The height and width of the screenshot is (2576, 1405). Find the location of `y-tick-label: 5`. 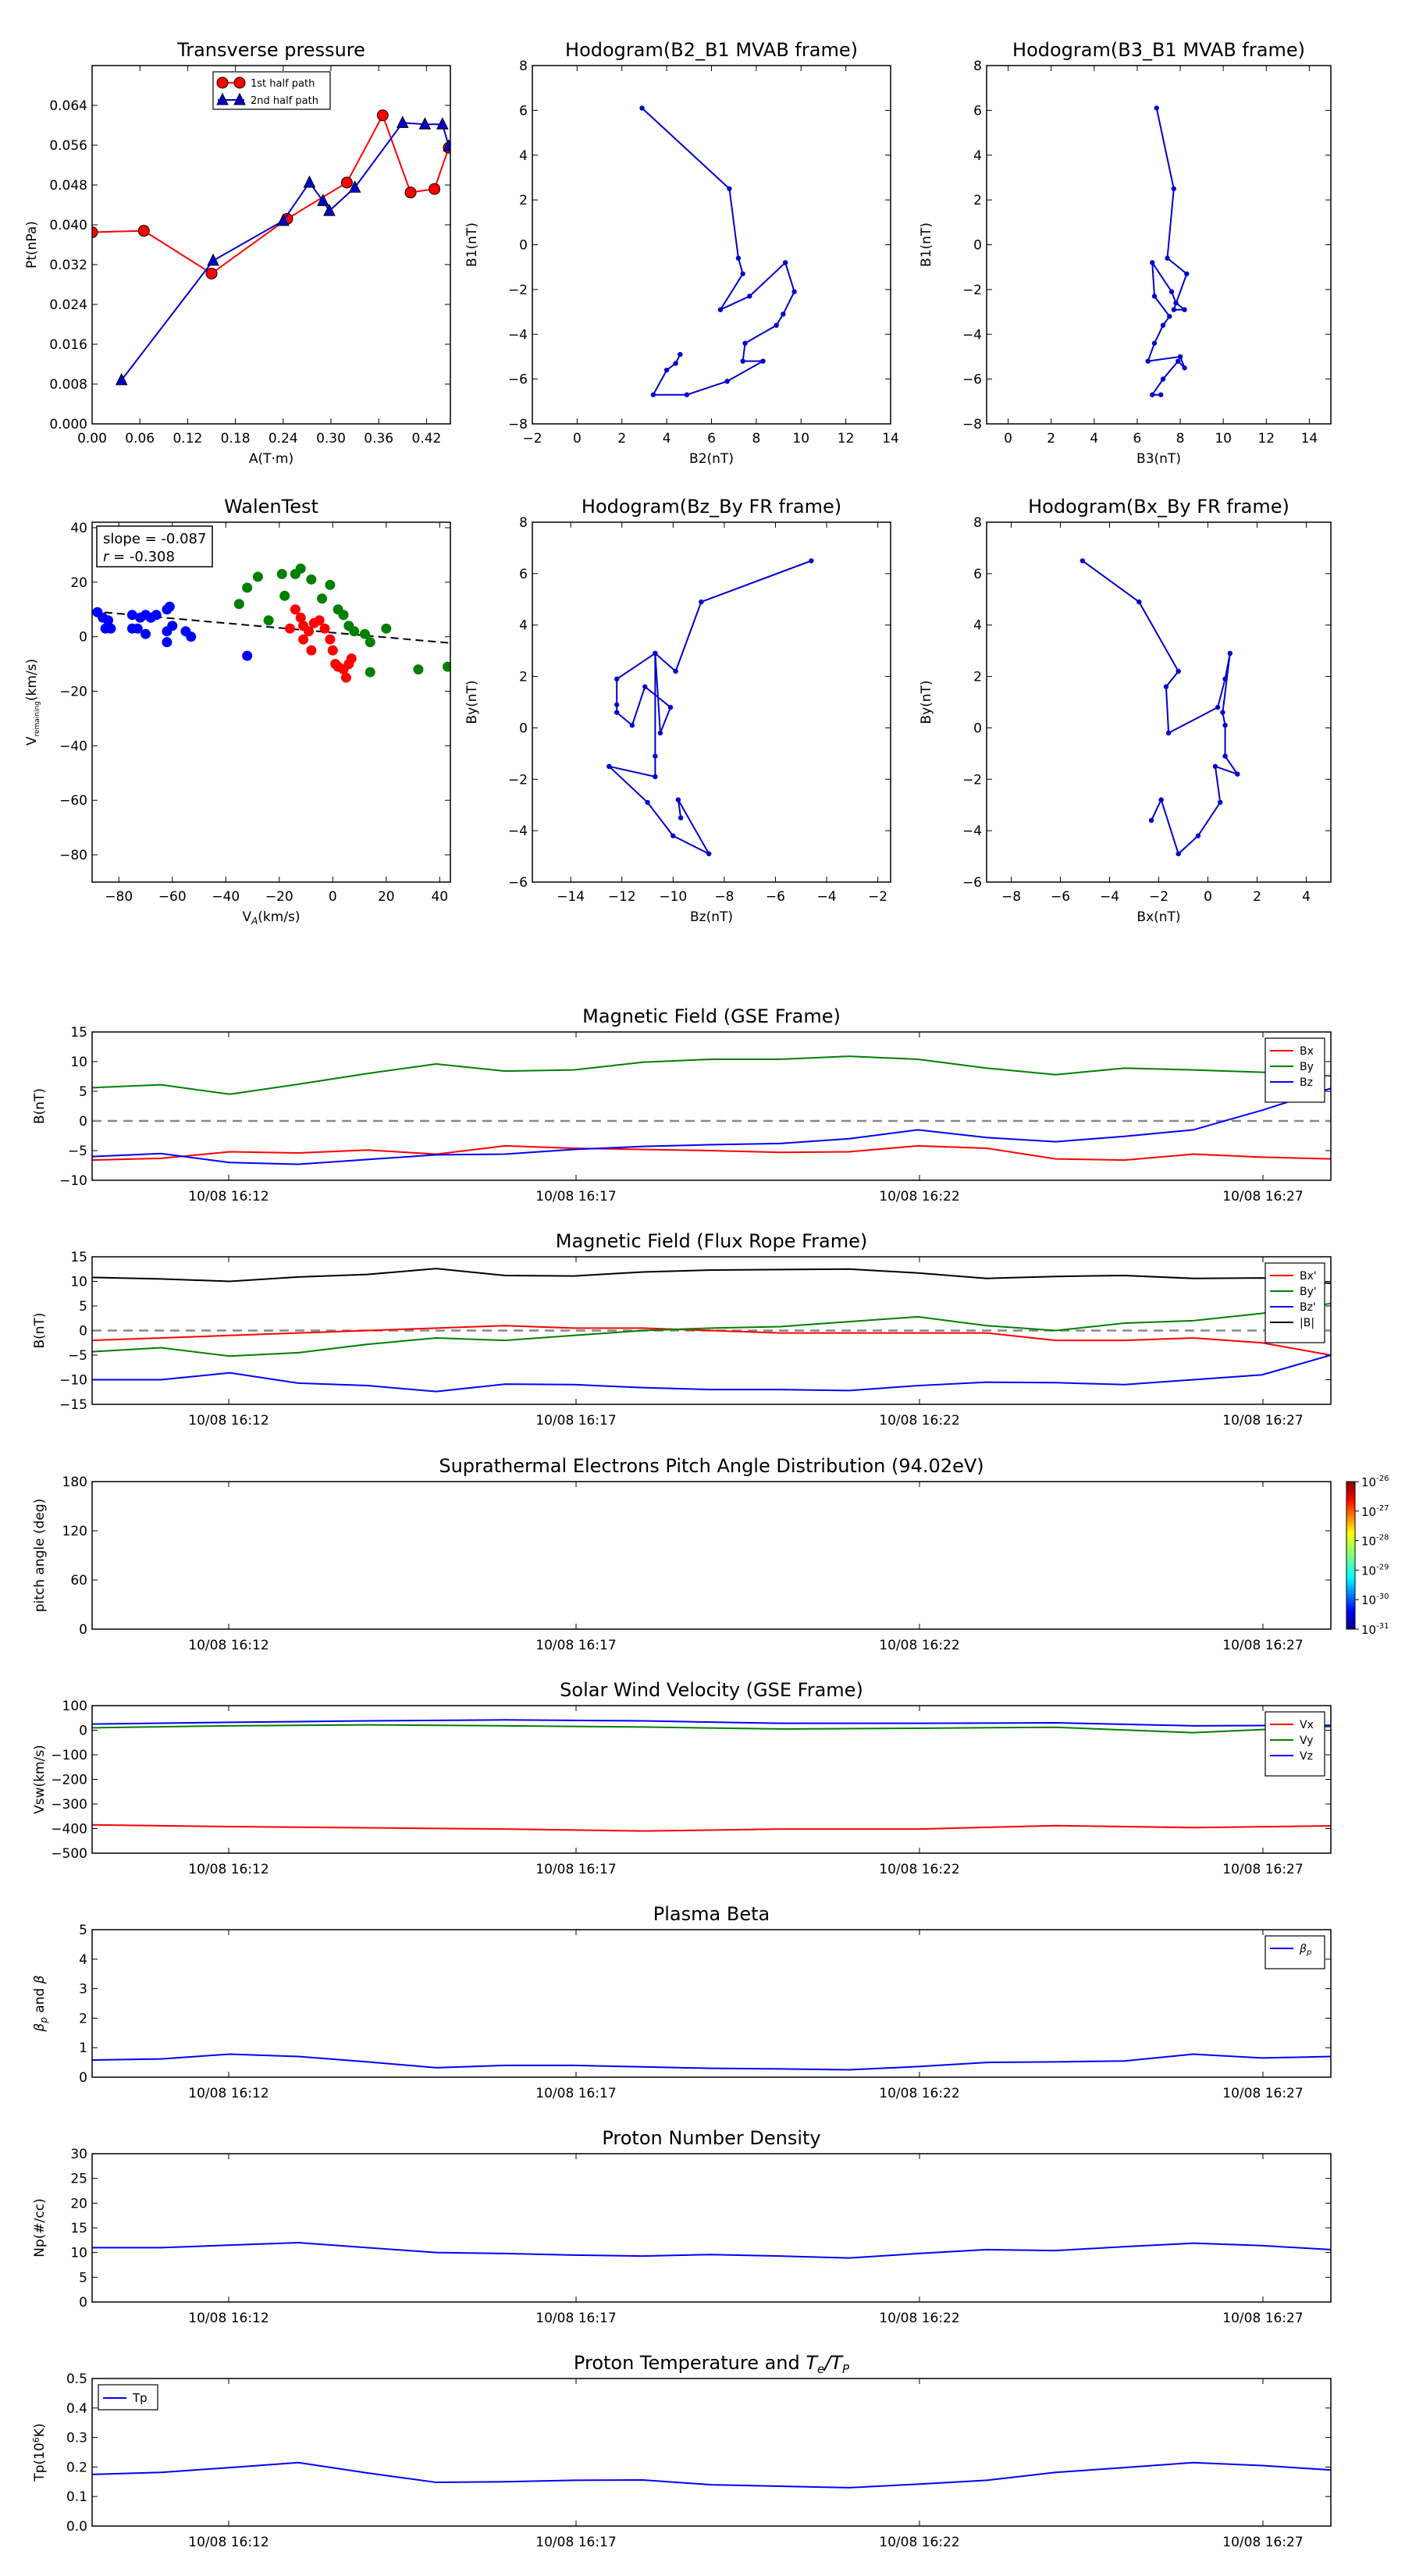

y-tick-label: 5 is located at coordinates (83, 1092).